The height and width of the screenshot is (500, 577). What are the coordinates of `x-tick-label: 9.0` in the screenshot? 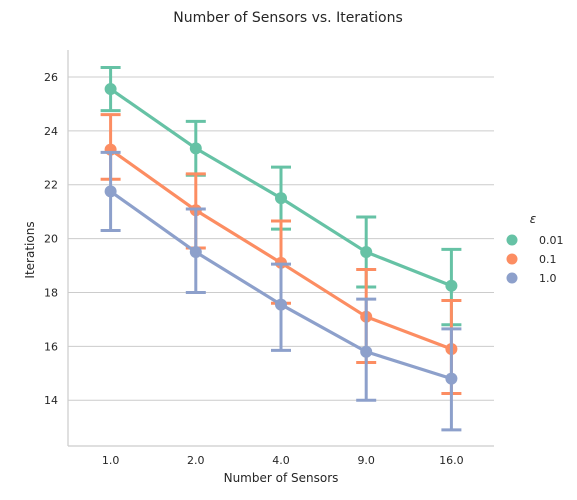 It's located at (366, 460).